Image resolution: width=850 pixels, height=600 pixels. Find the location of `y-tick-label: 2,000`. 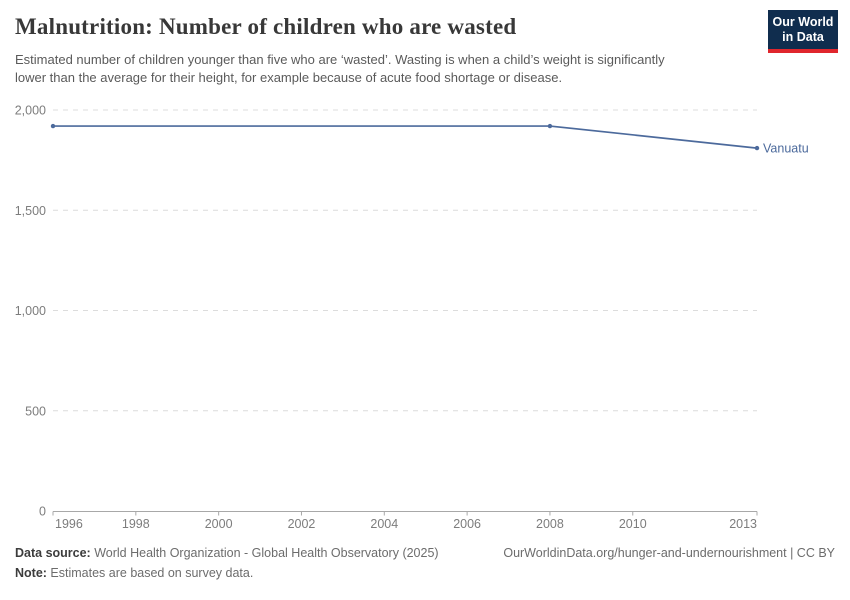

y-tick-label: 2,000 is located at coordinates (30, 111).